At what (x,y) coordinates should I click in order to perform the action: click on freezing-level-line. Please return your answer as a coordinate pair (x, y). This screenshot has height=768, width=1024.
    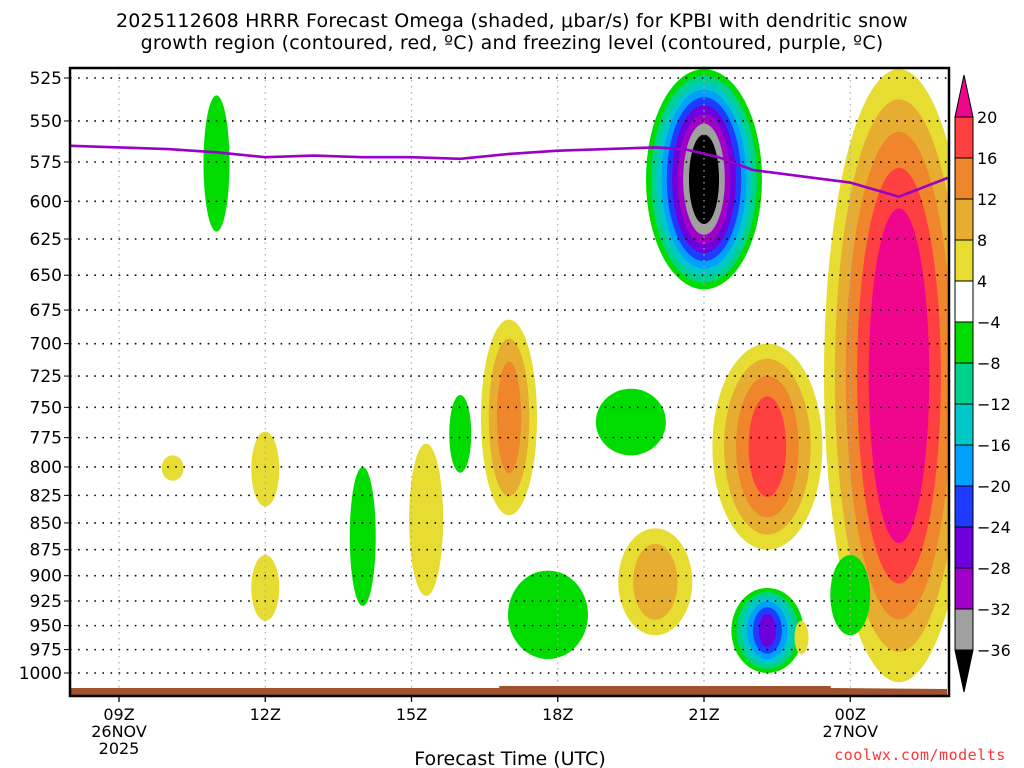
    Looking at the image, I should click on (509, 171).